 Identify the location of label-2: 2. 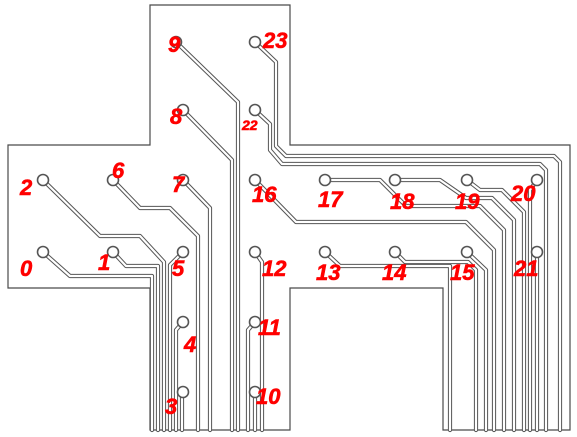
(26, 187).